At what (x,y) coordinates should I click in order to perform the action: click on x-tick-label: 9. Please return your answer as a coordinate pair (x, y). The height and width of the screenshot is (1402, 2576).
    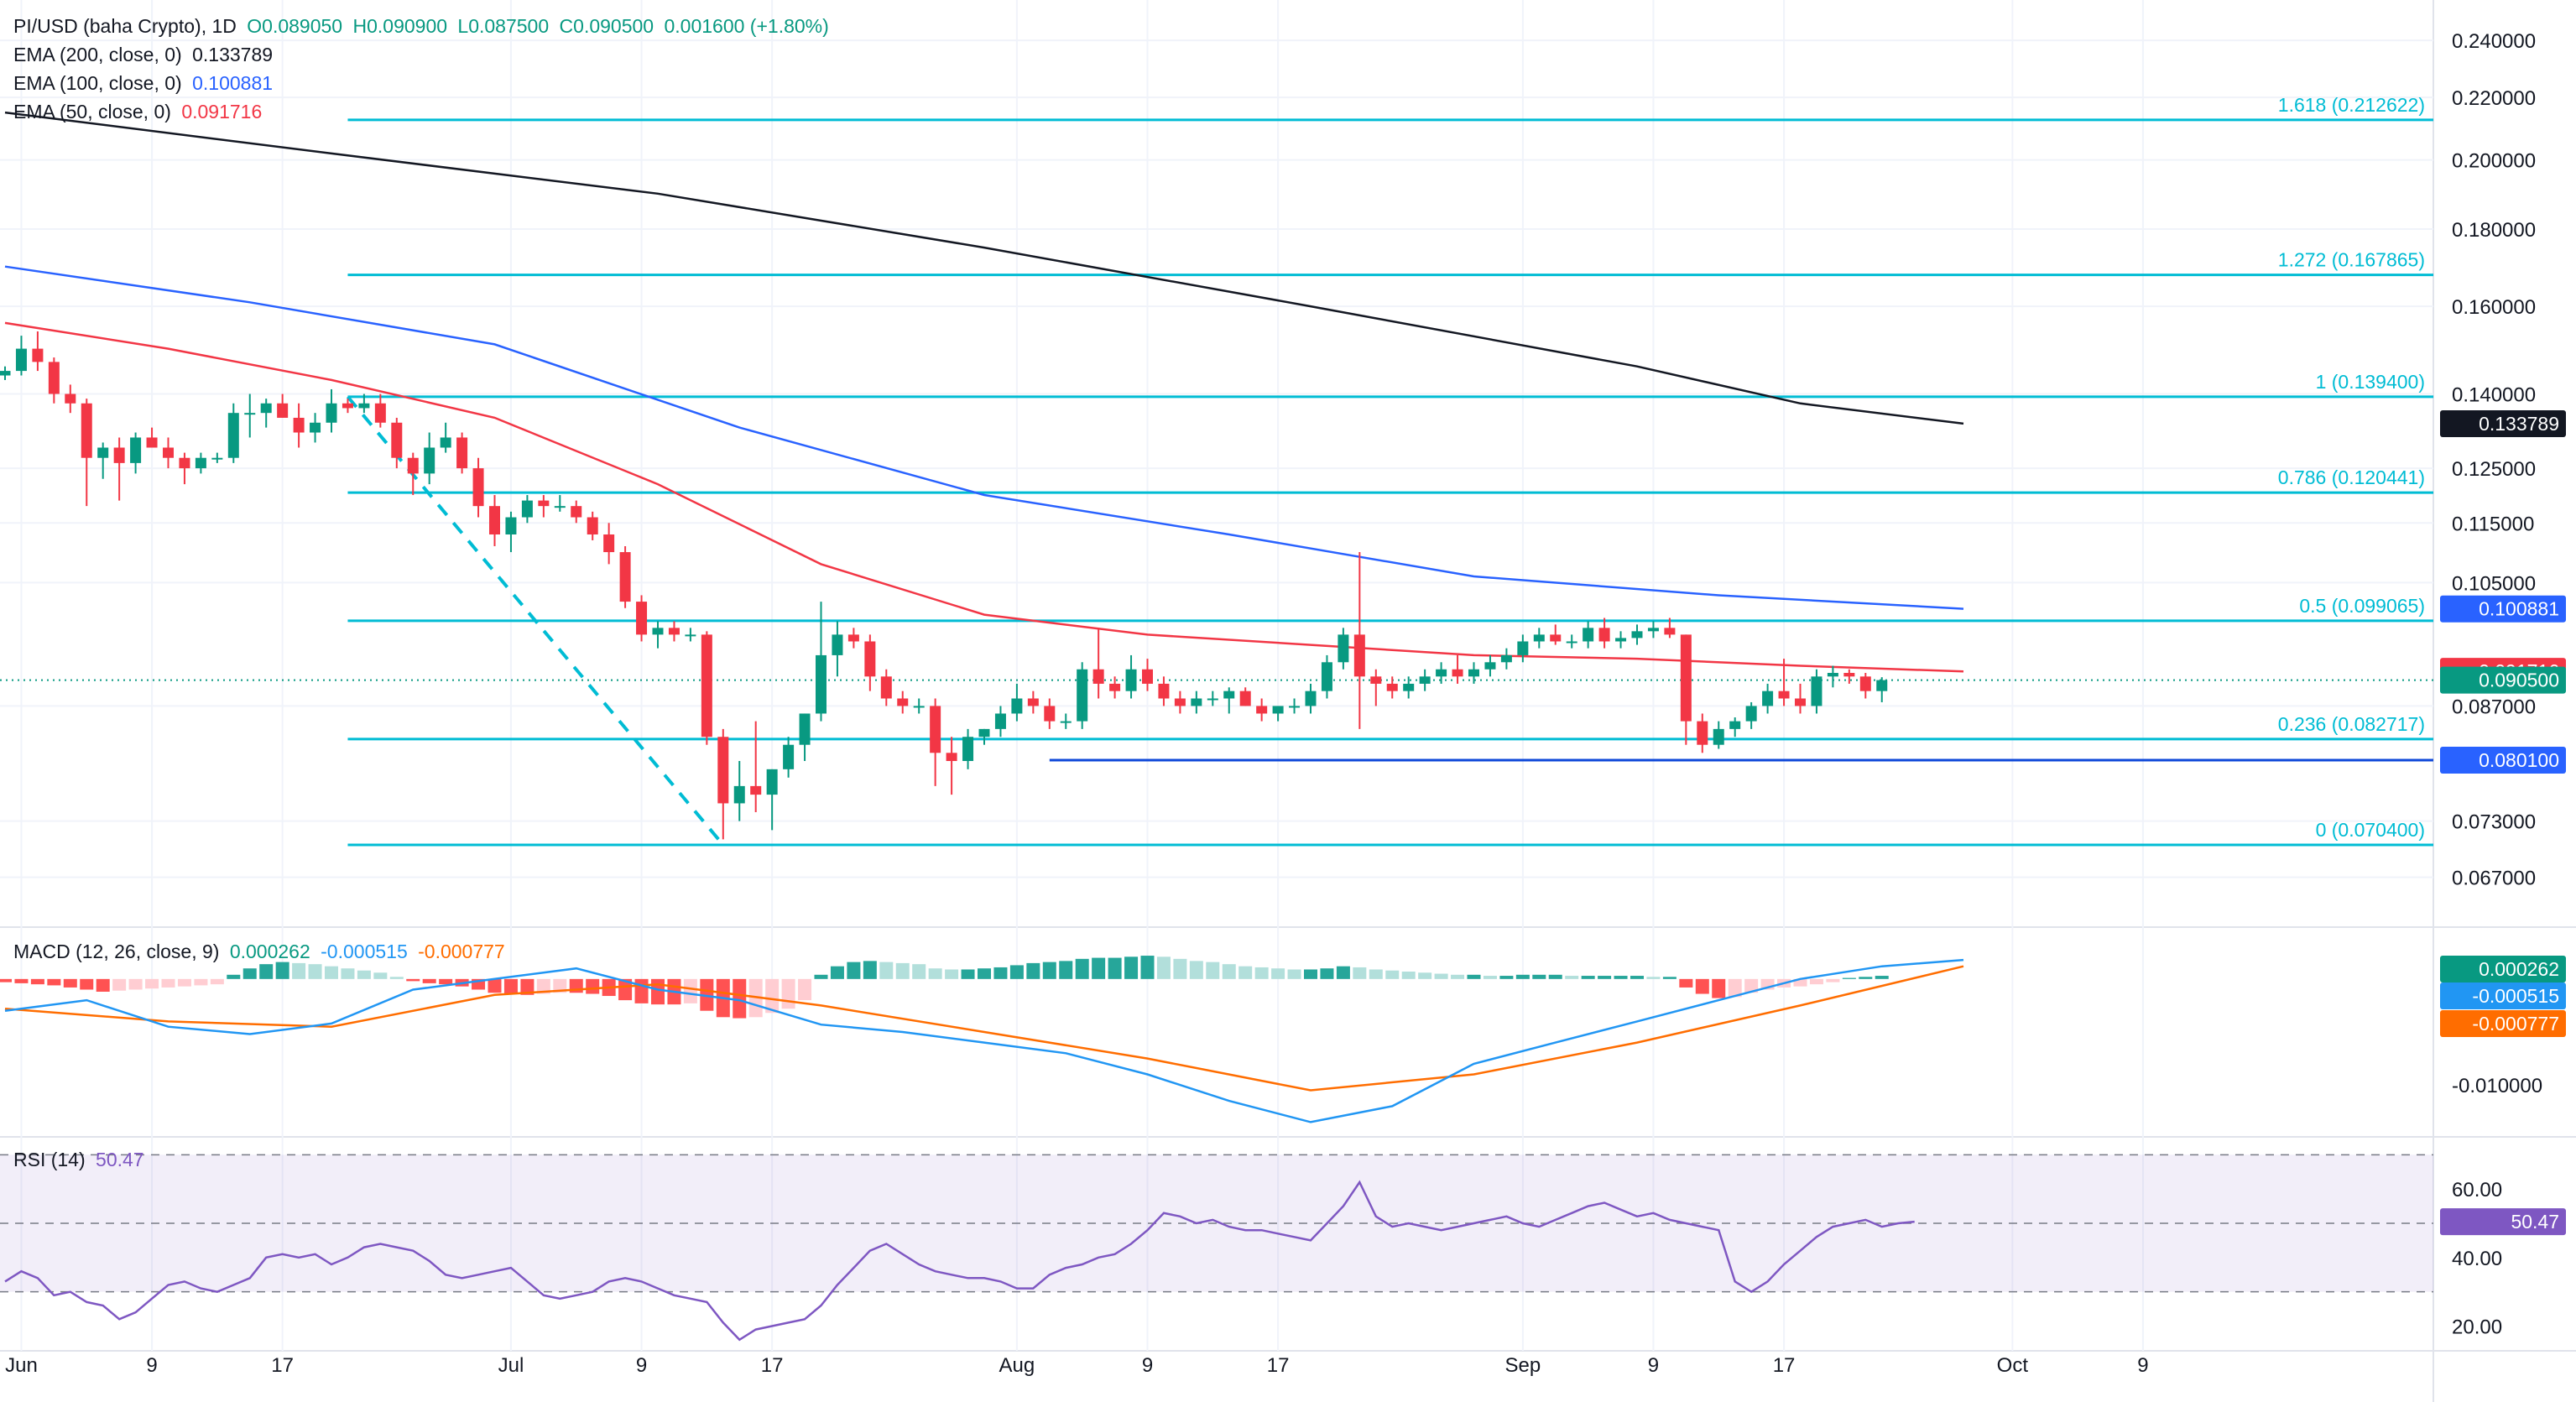
    Looking at the image, I should click on (641, 1365).